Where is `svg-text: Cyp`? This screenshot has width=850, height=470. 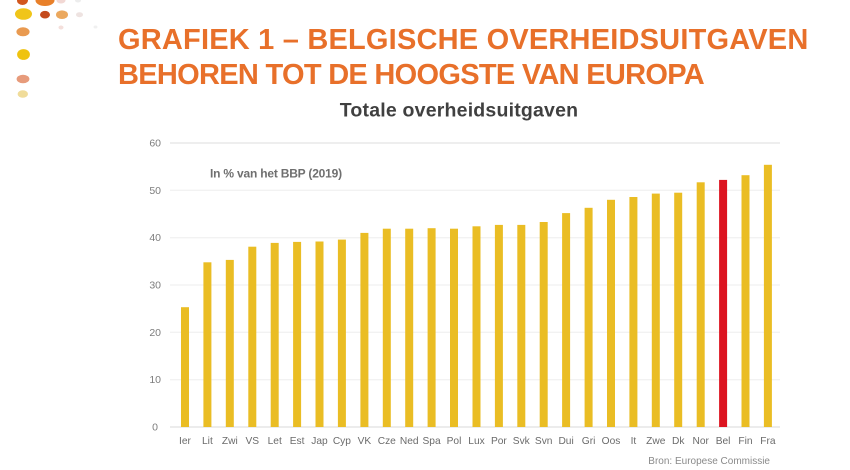
svg-text: Cyp is located at coordinates (342, 441).